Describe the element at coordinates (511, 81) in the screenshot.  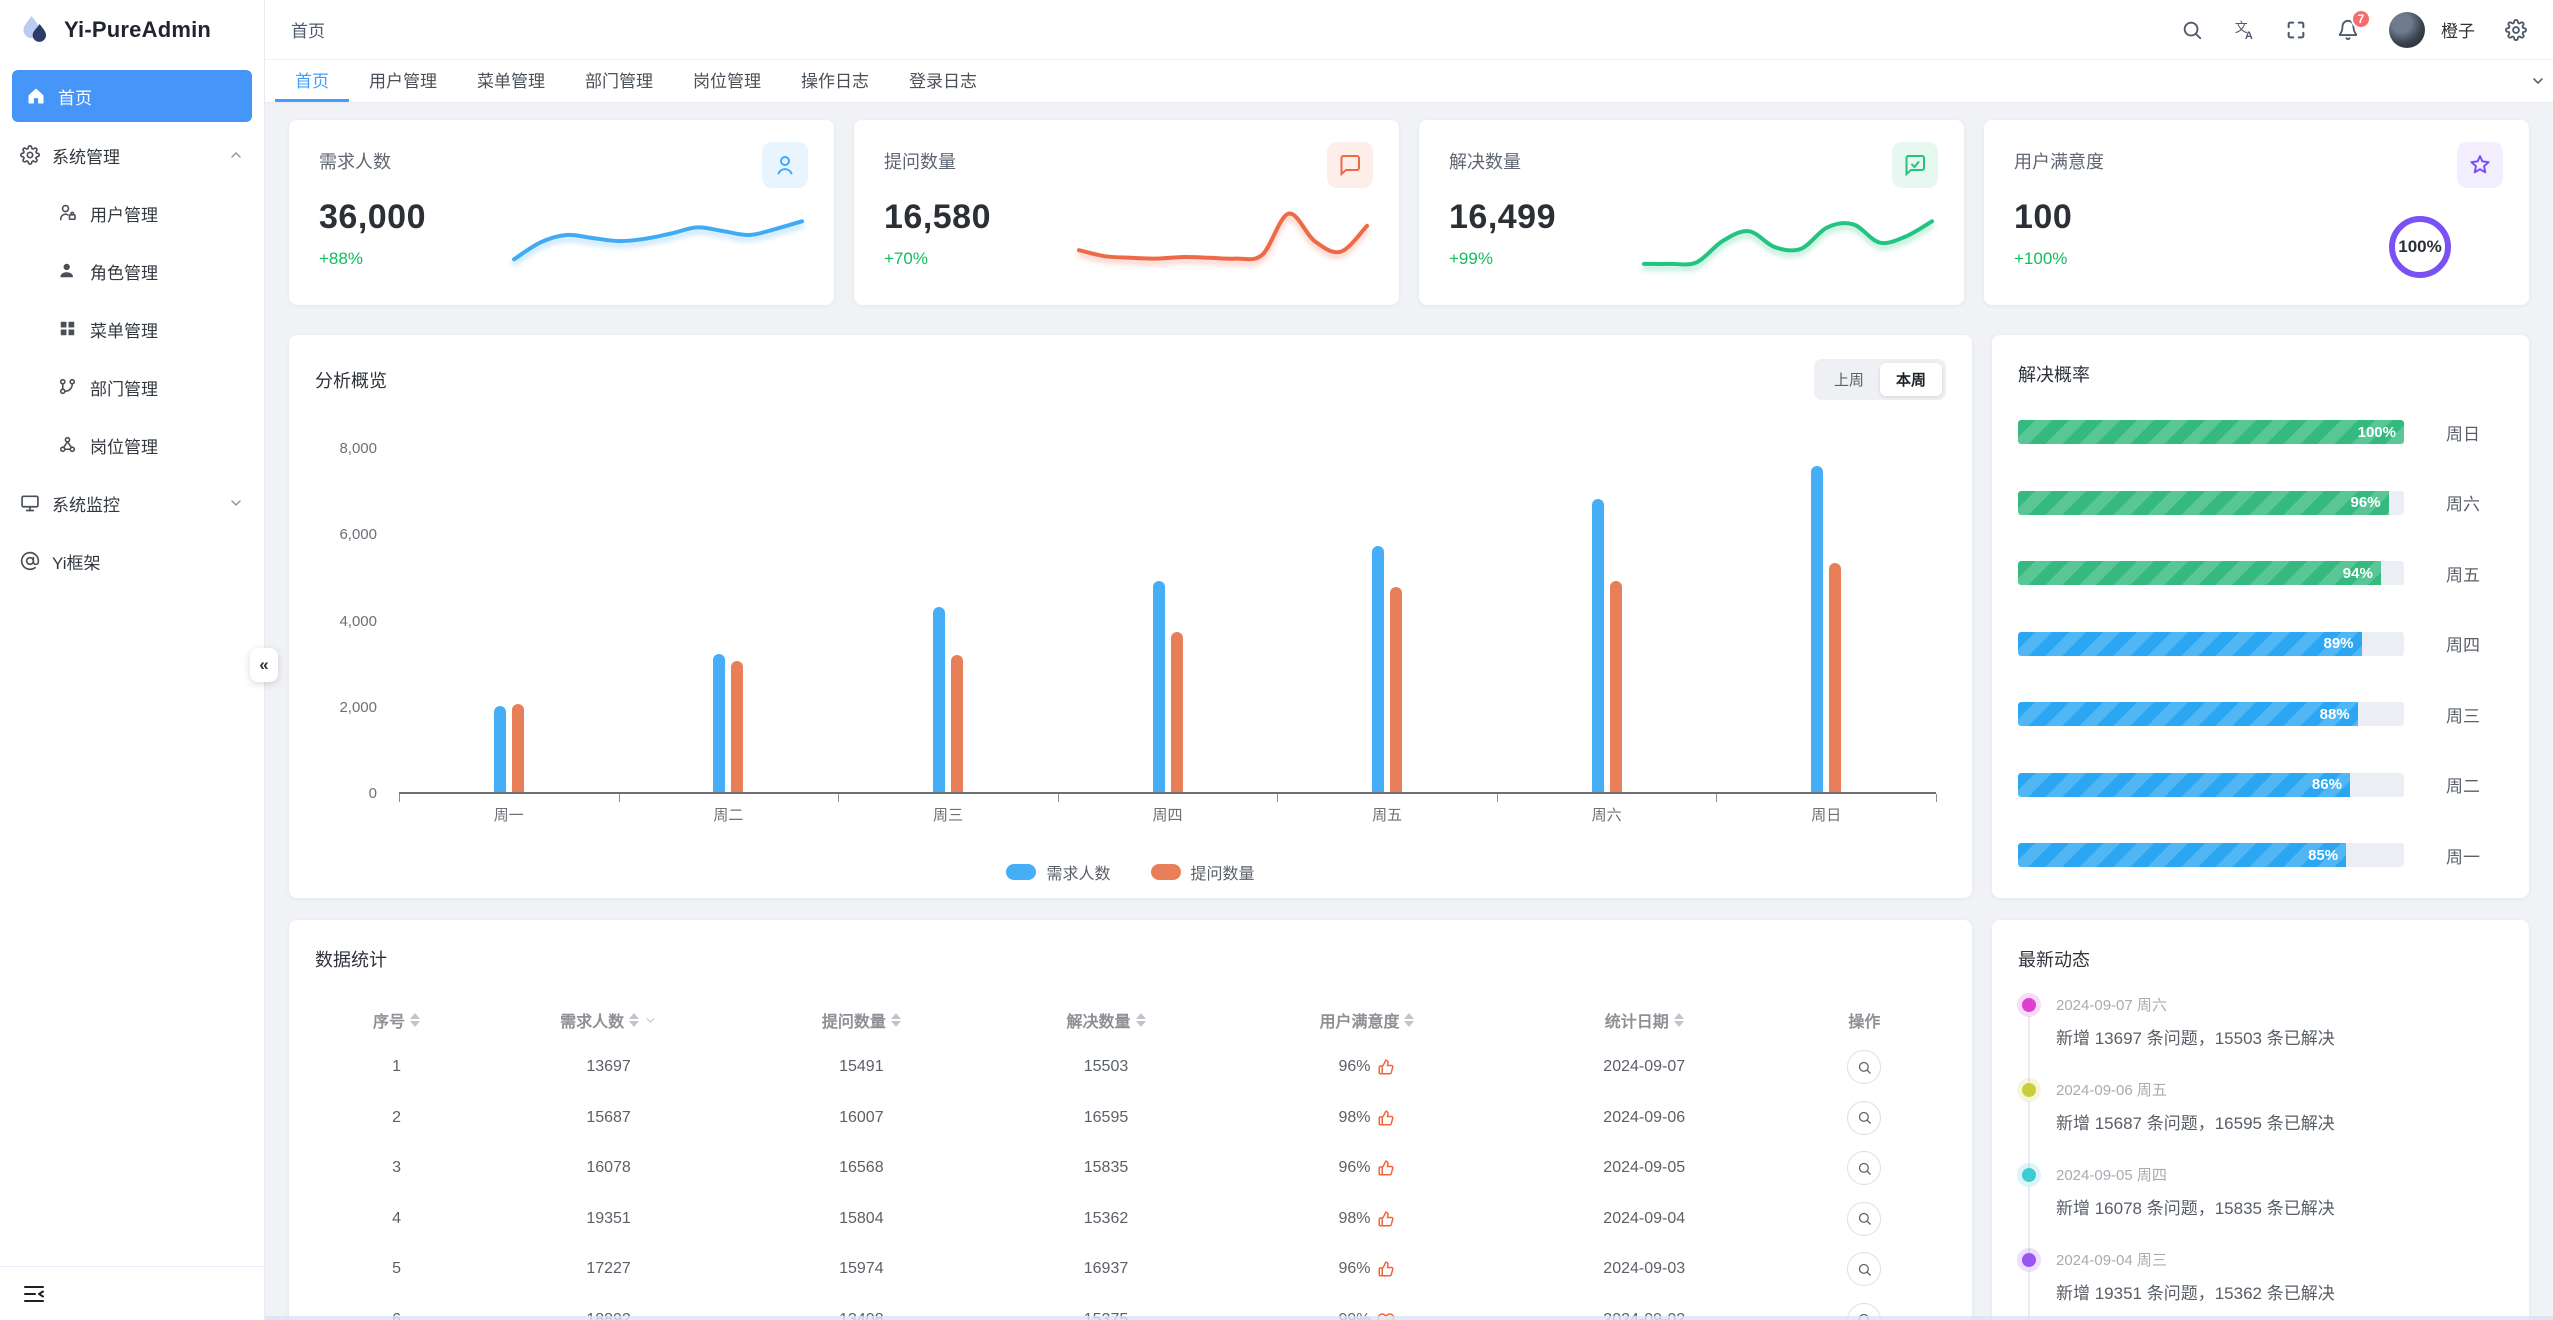
I see `tab-菜单管理: 菜单管理` at that location.